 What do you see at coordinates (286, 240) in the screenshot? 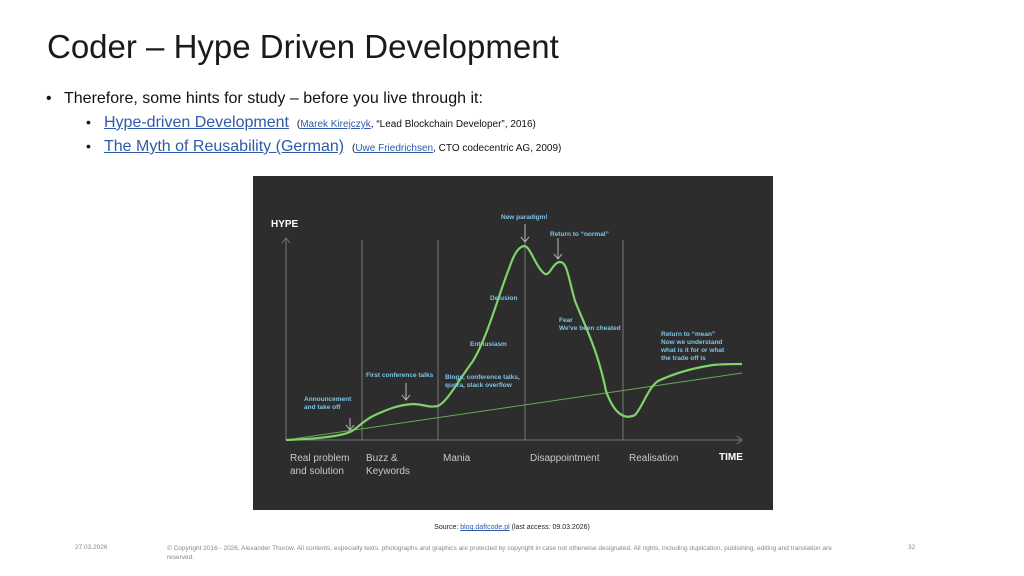
I see `y-axis-arrow` at bounding box center [286, 240].